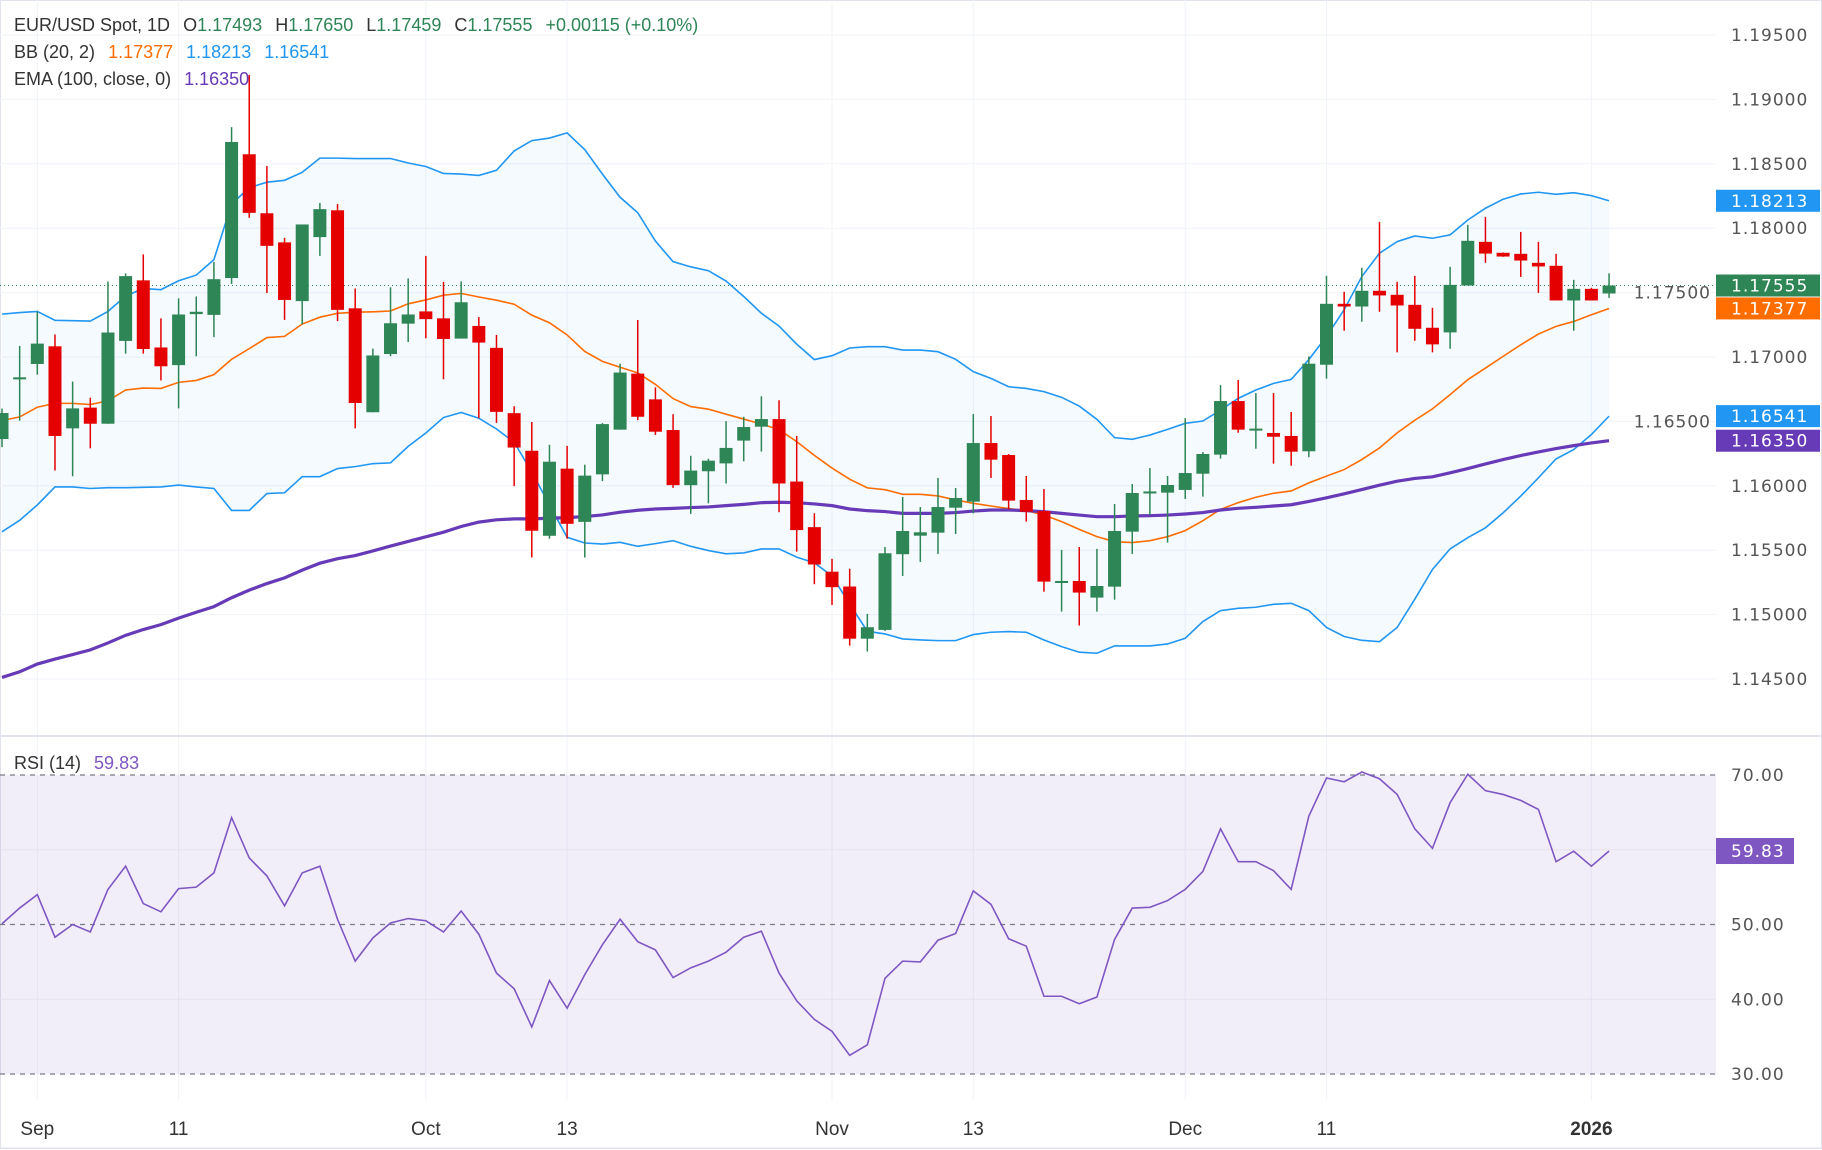 The image size is (1822, 1150). Describe the element at coordinates (1185, 1129) in the screenshot. I see `date-tick-label: Dec` at that location.